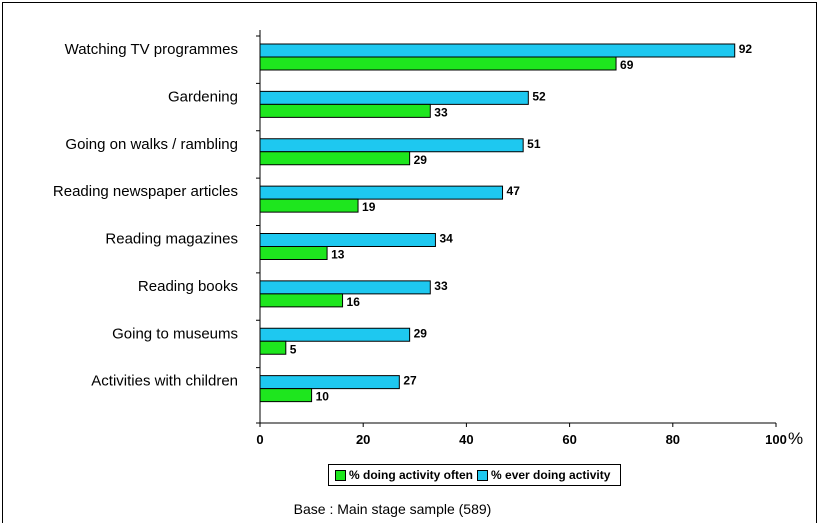  I want to click on data-label-often: 16, so click(354, 302).